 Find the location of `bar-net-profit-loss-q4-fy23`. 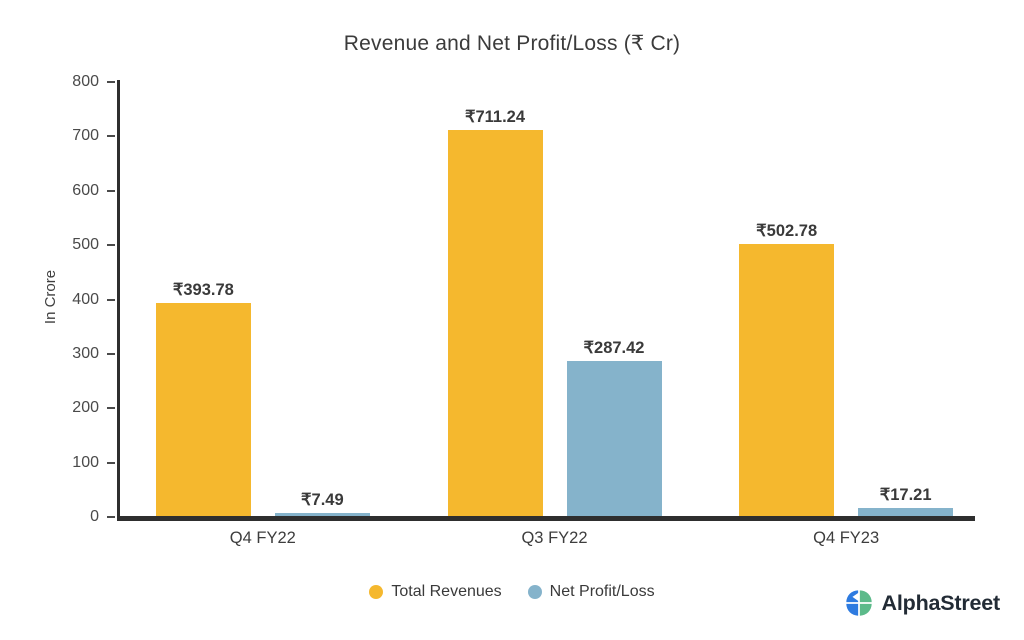

bar-net-profit-loss-q4-fy23 is located at coordinates (906, 512).